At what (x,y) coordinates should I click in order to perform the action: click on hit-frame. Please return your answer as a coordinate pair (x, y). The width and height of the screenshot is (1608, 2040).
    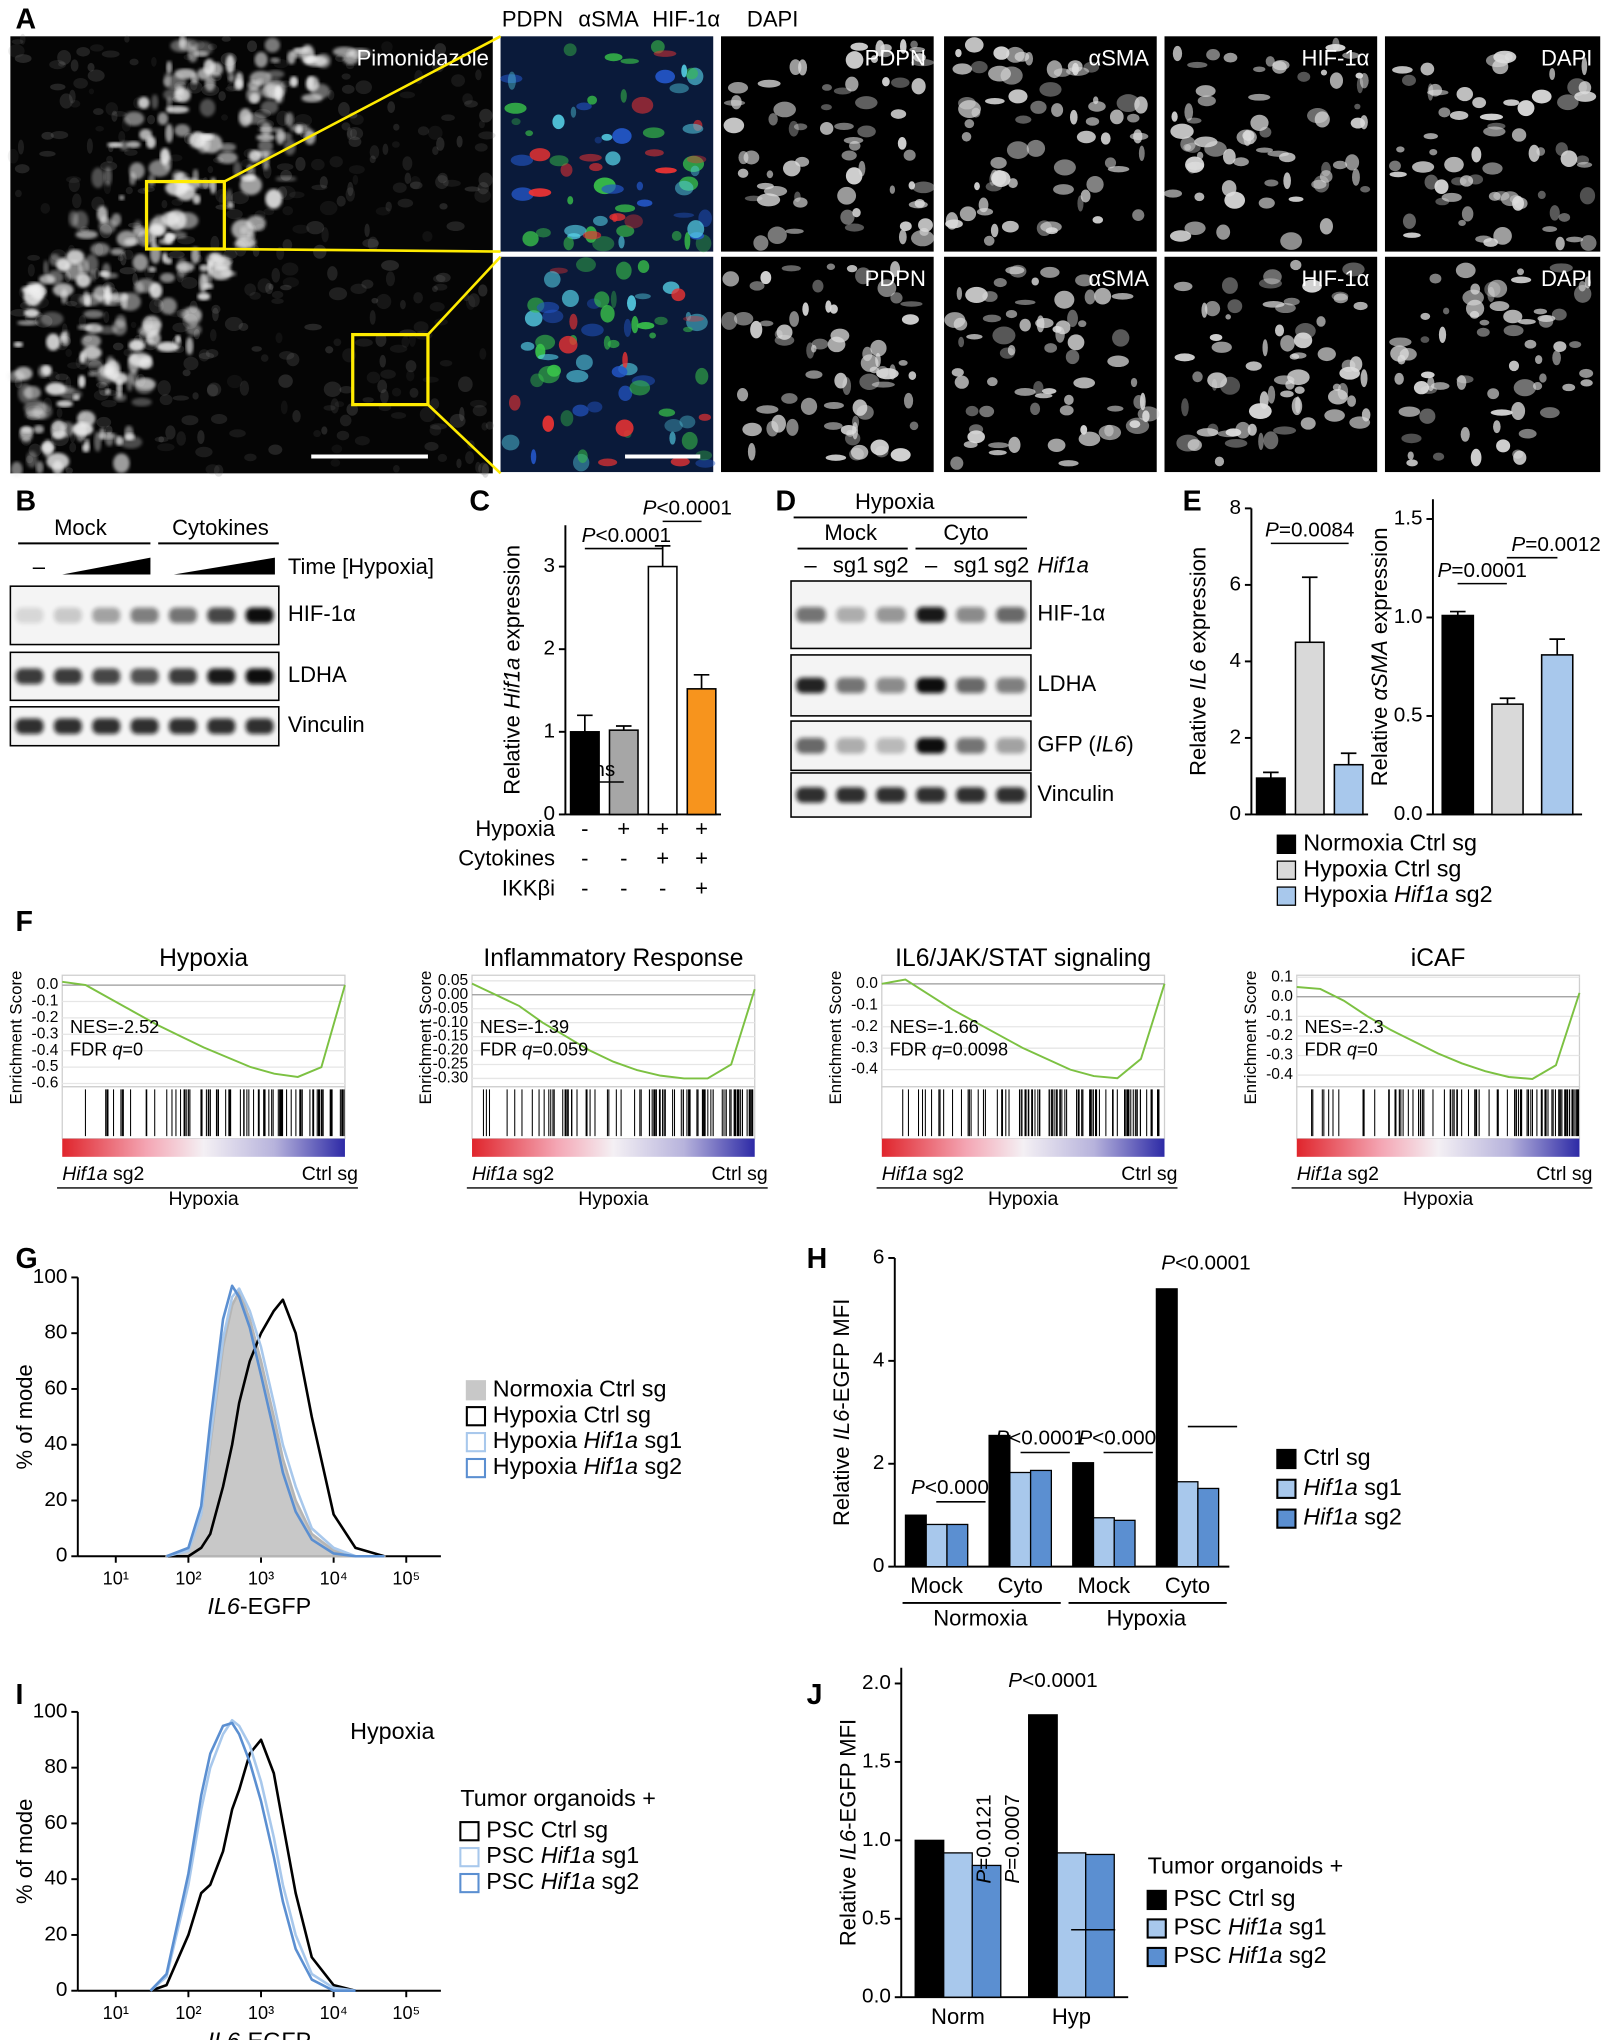
    Looking at the image, I should click on (203, 1113).